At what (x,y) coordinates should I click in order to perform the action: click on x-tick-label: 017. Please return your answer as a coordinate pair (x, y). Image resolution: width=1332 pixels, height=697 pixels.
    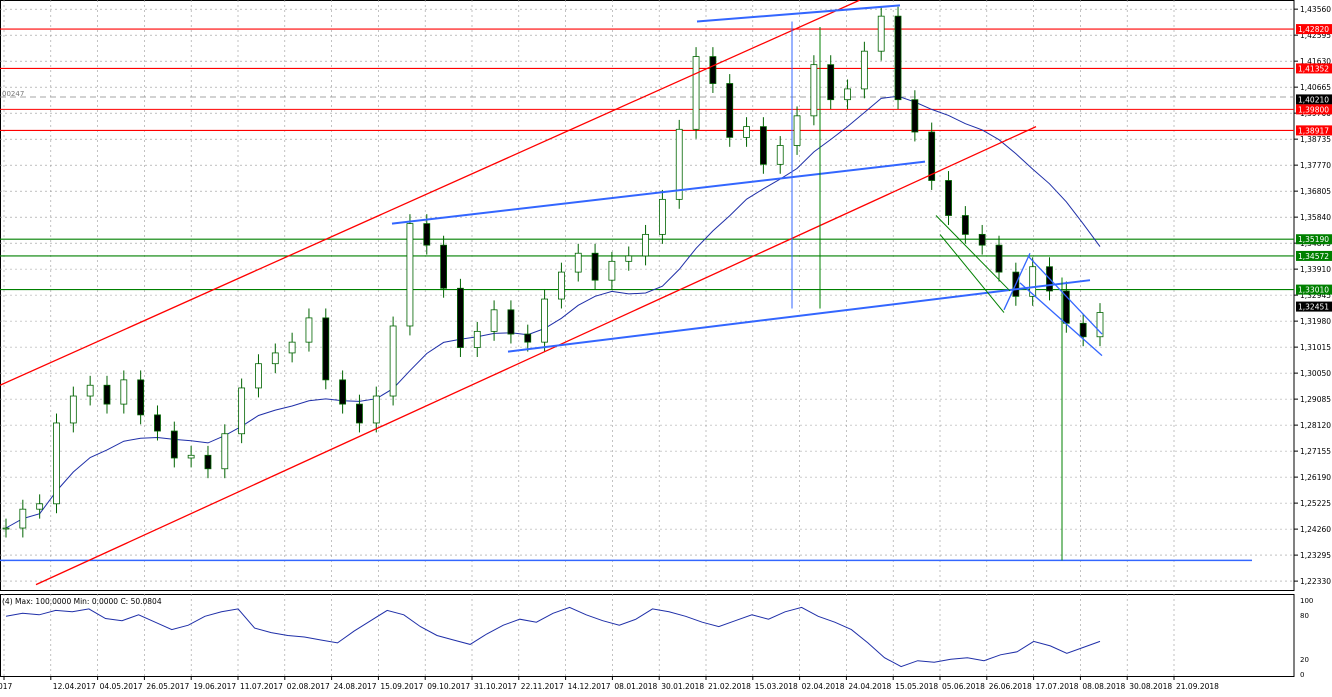
    Looking at the image, I should click on (6, 686).